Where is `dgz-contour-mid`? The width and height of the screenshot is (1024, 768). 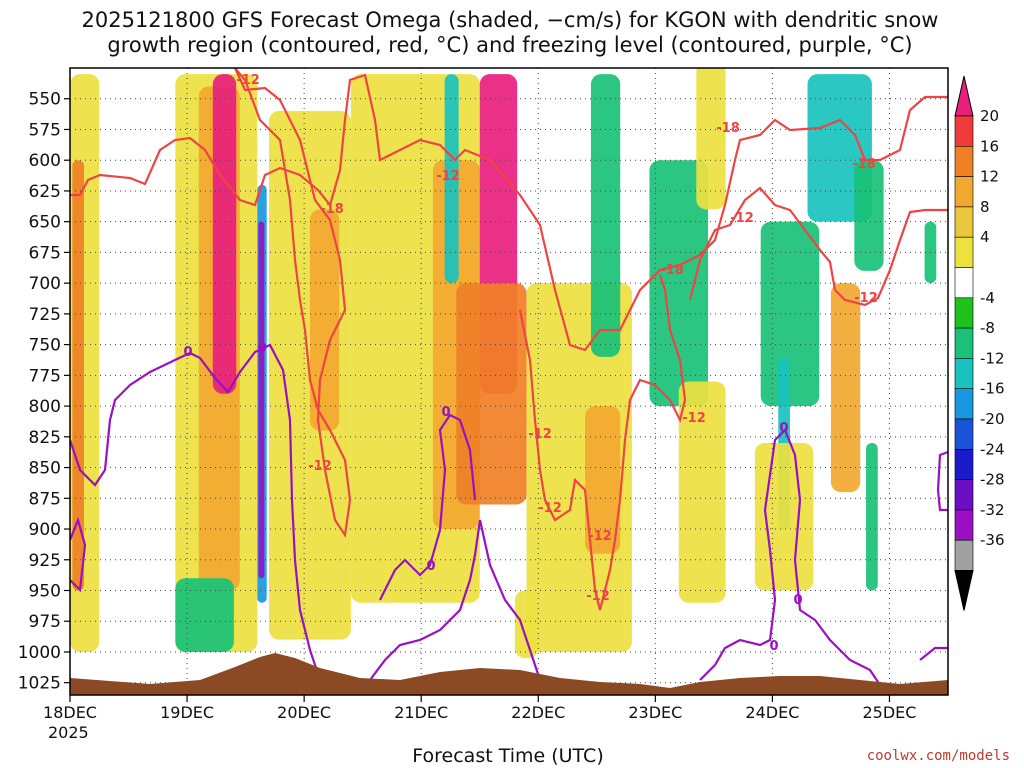 dgz-contour-mid is located at coordinates (602, 442).